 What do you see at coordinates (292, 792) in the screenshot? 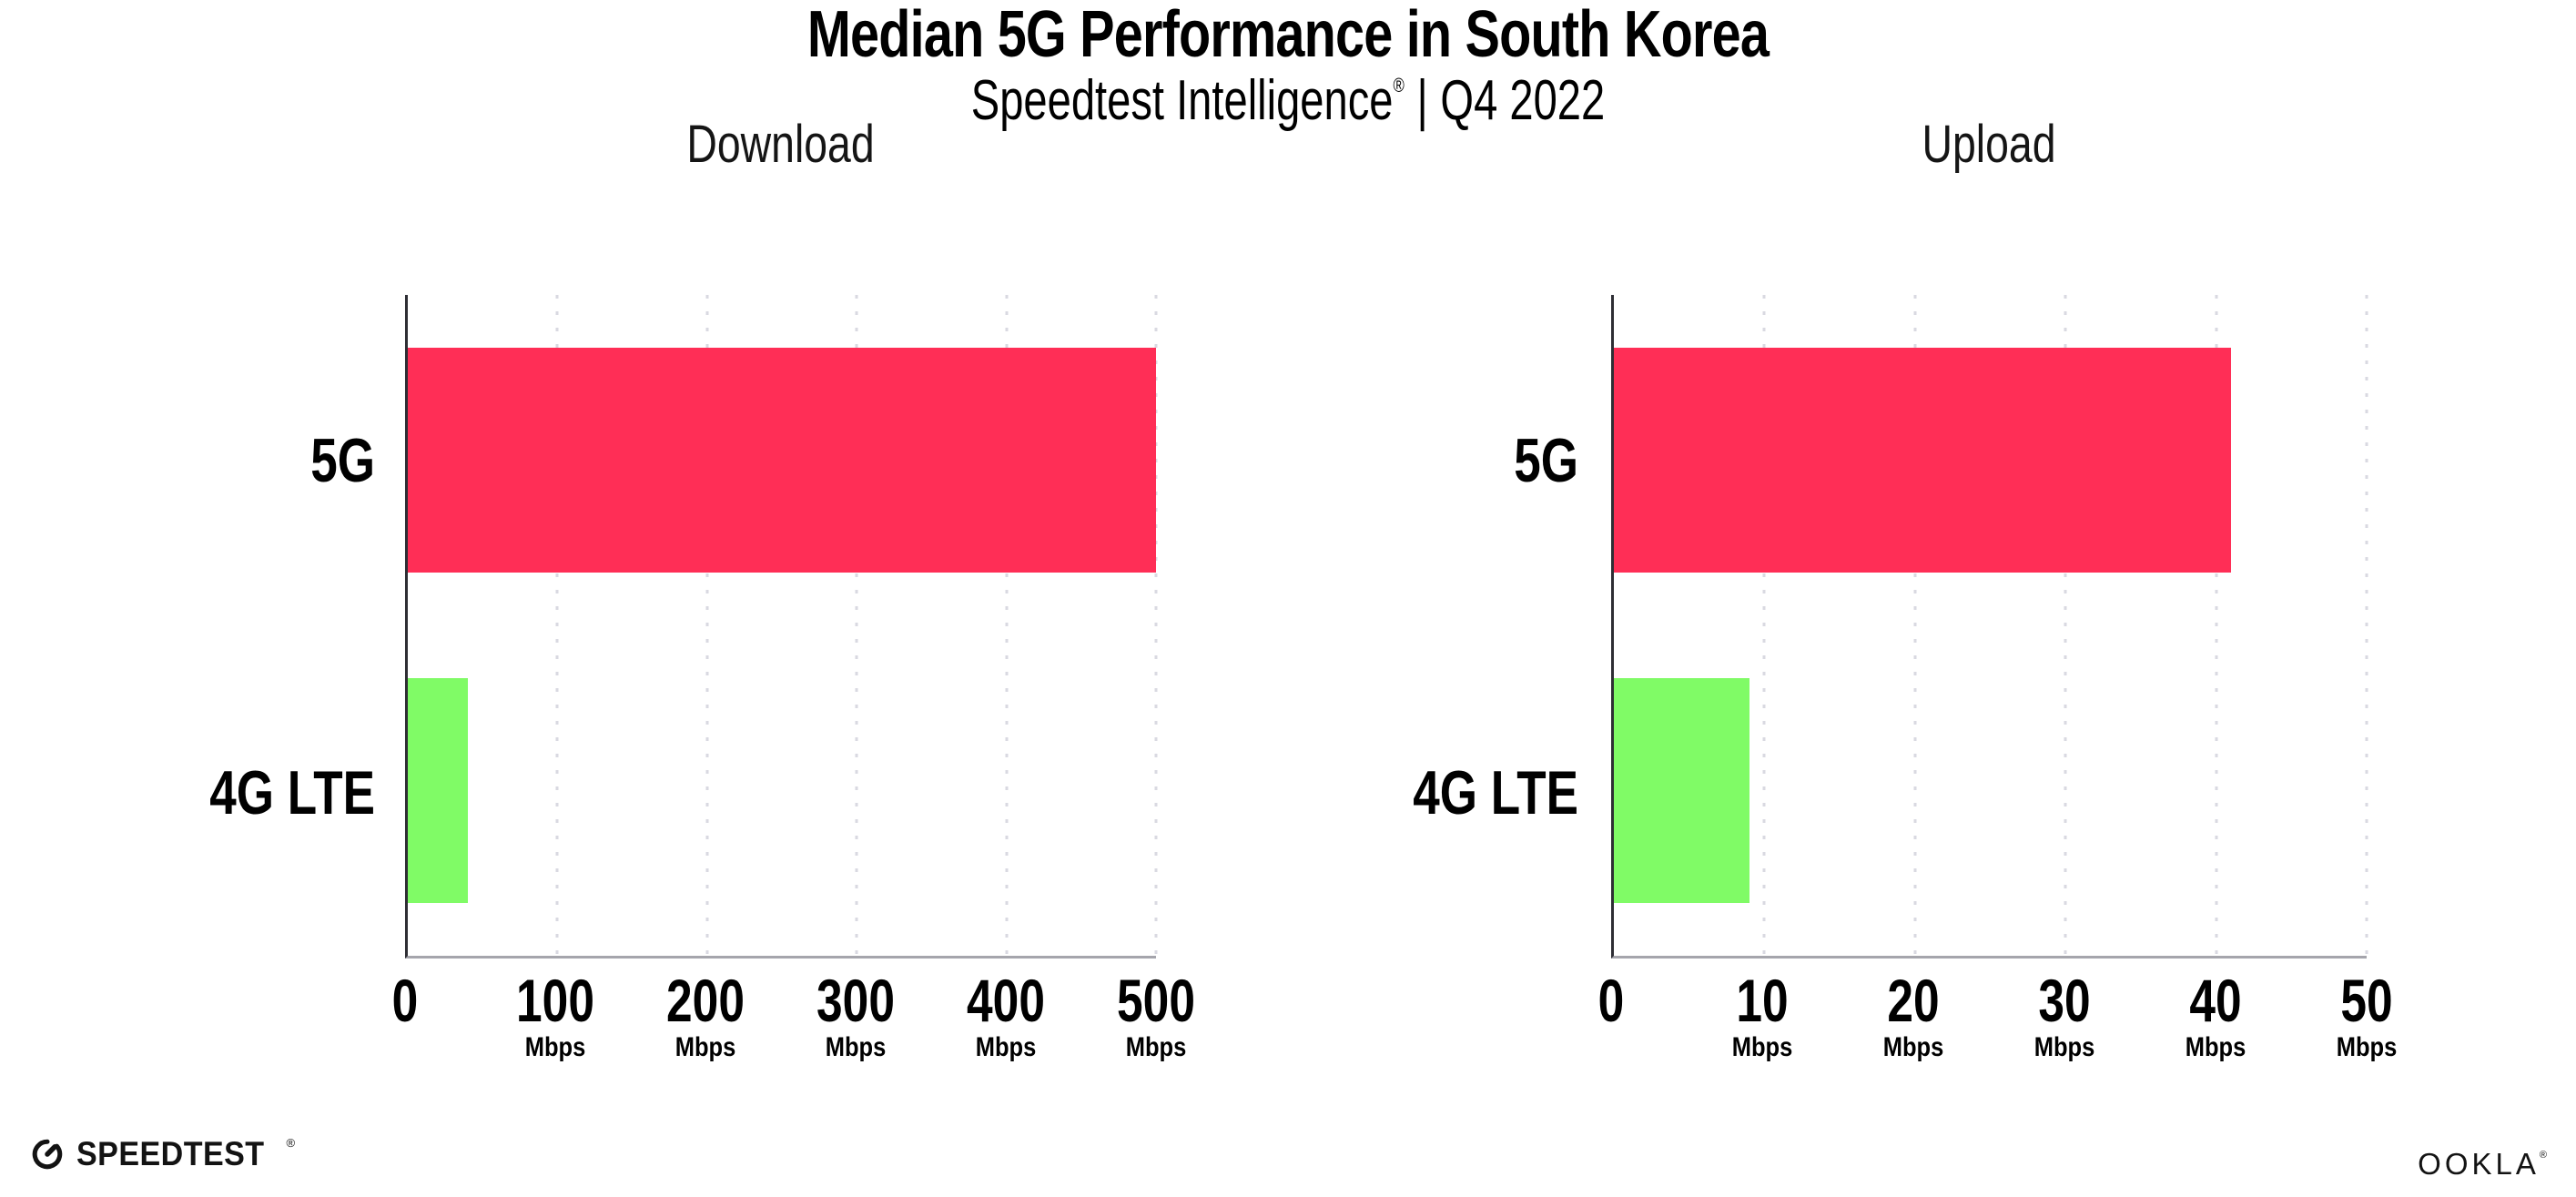
I see `category-label-download-4g-lte: 4G LTE` at bounding box center [292, 792].